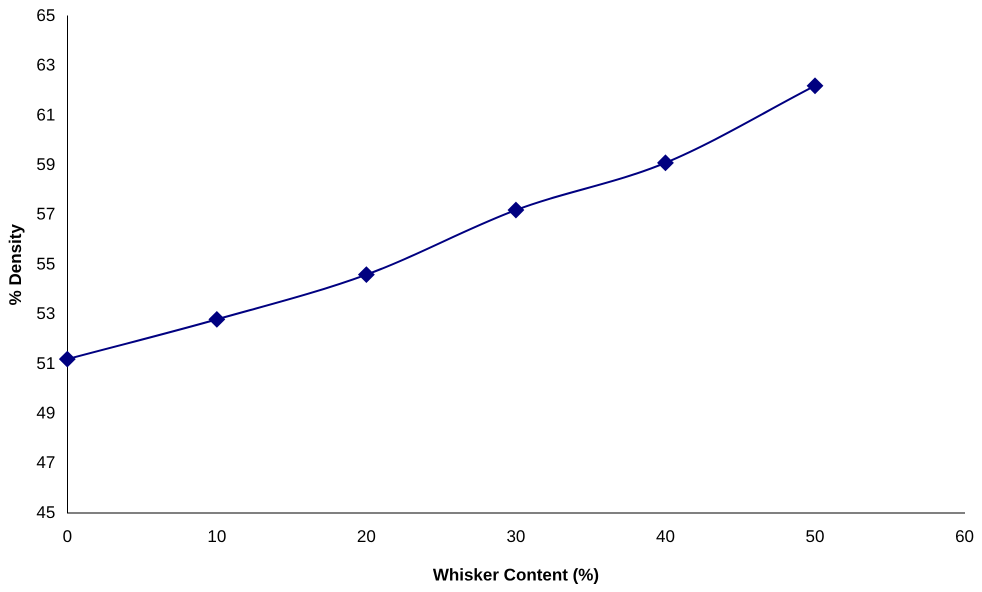  I want to click on x-tick-label: 40, so click(665, 536).